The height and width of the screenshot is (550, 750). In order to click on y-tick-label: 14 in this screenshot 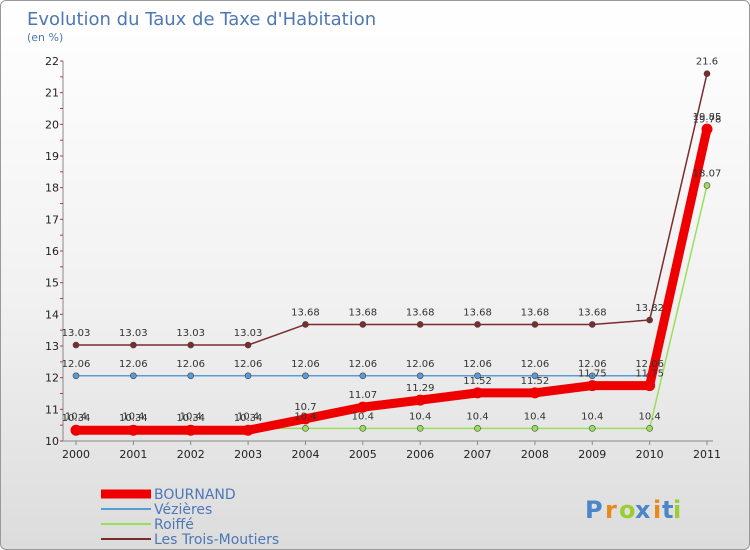, I will do `click(52, 314)`.